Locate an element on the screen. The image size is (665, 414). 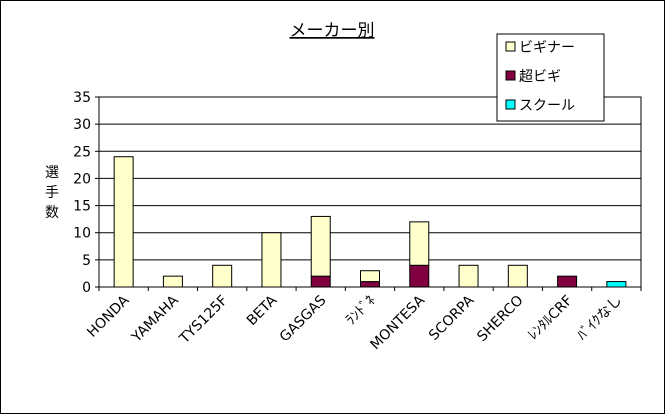
bar-ﾗﾝﾄﾞﾈ-超ビギ is located at coordinates (370, 284).